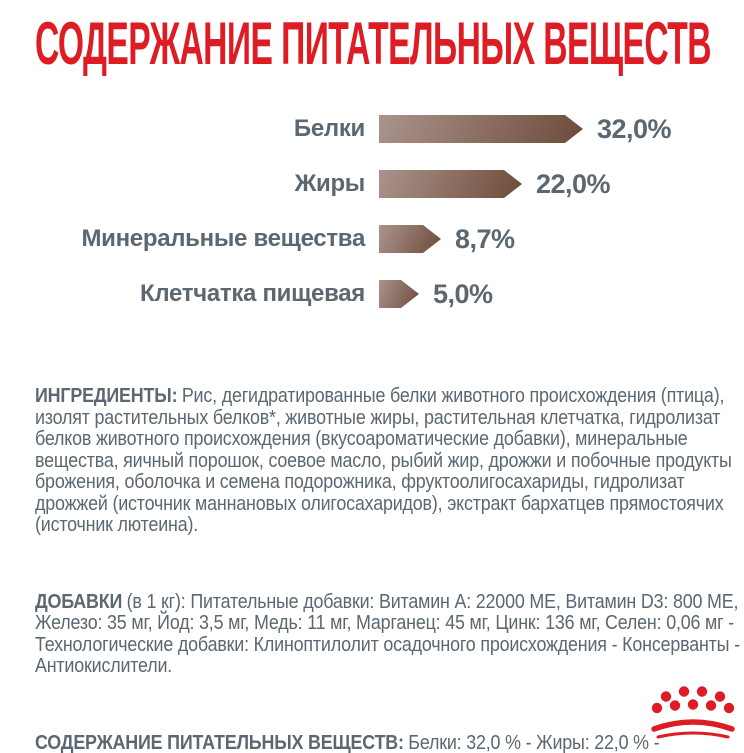  What do you see at coordinates (573, 183) in the screenshot?
I see `bar-value: 22,0%` at bounding box center [573, 183].